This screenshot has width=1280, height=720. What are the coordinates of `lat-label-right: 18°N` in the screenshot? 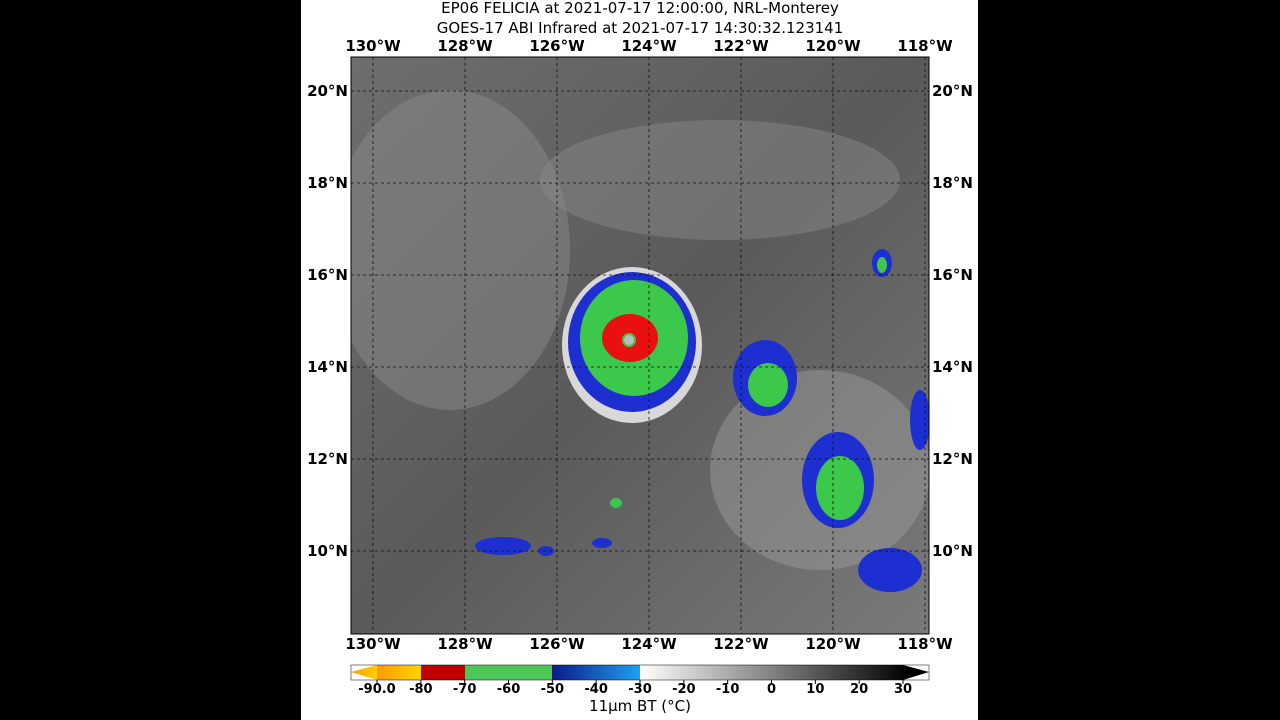 It's located at (952, 183).